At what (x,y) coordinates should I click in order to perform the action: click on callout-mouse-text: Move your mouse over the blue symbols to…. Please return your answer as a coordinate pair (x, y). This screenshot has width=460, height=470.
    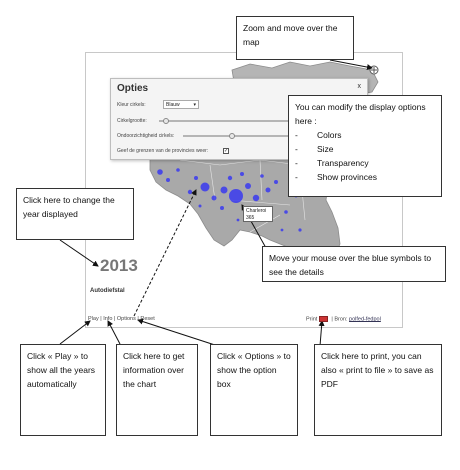
    Looking at the image, I should click on (350, 265).